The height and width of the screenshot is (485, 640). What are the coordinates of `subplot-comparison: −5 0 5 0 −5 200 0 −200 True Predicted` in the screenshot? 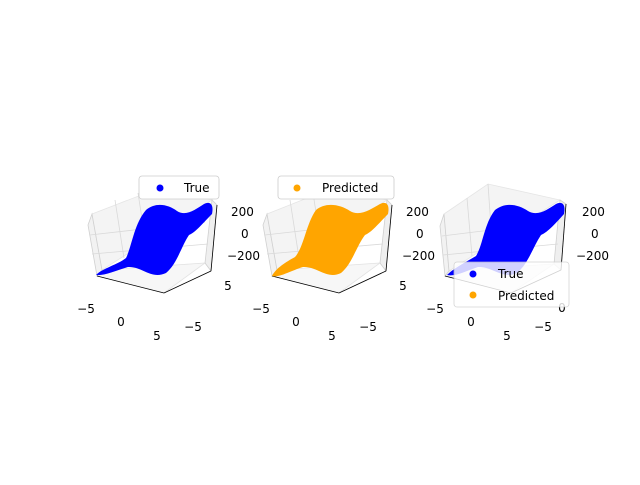 It's located at (517, 263).